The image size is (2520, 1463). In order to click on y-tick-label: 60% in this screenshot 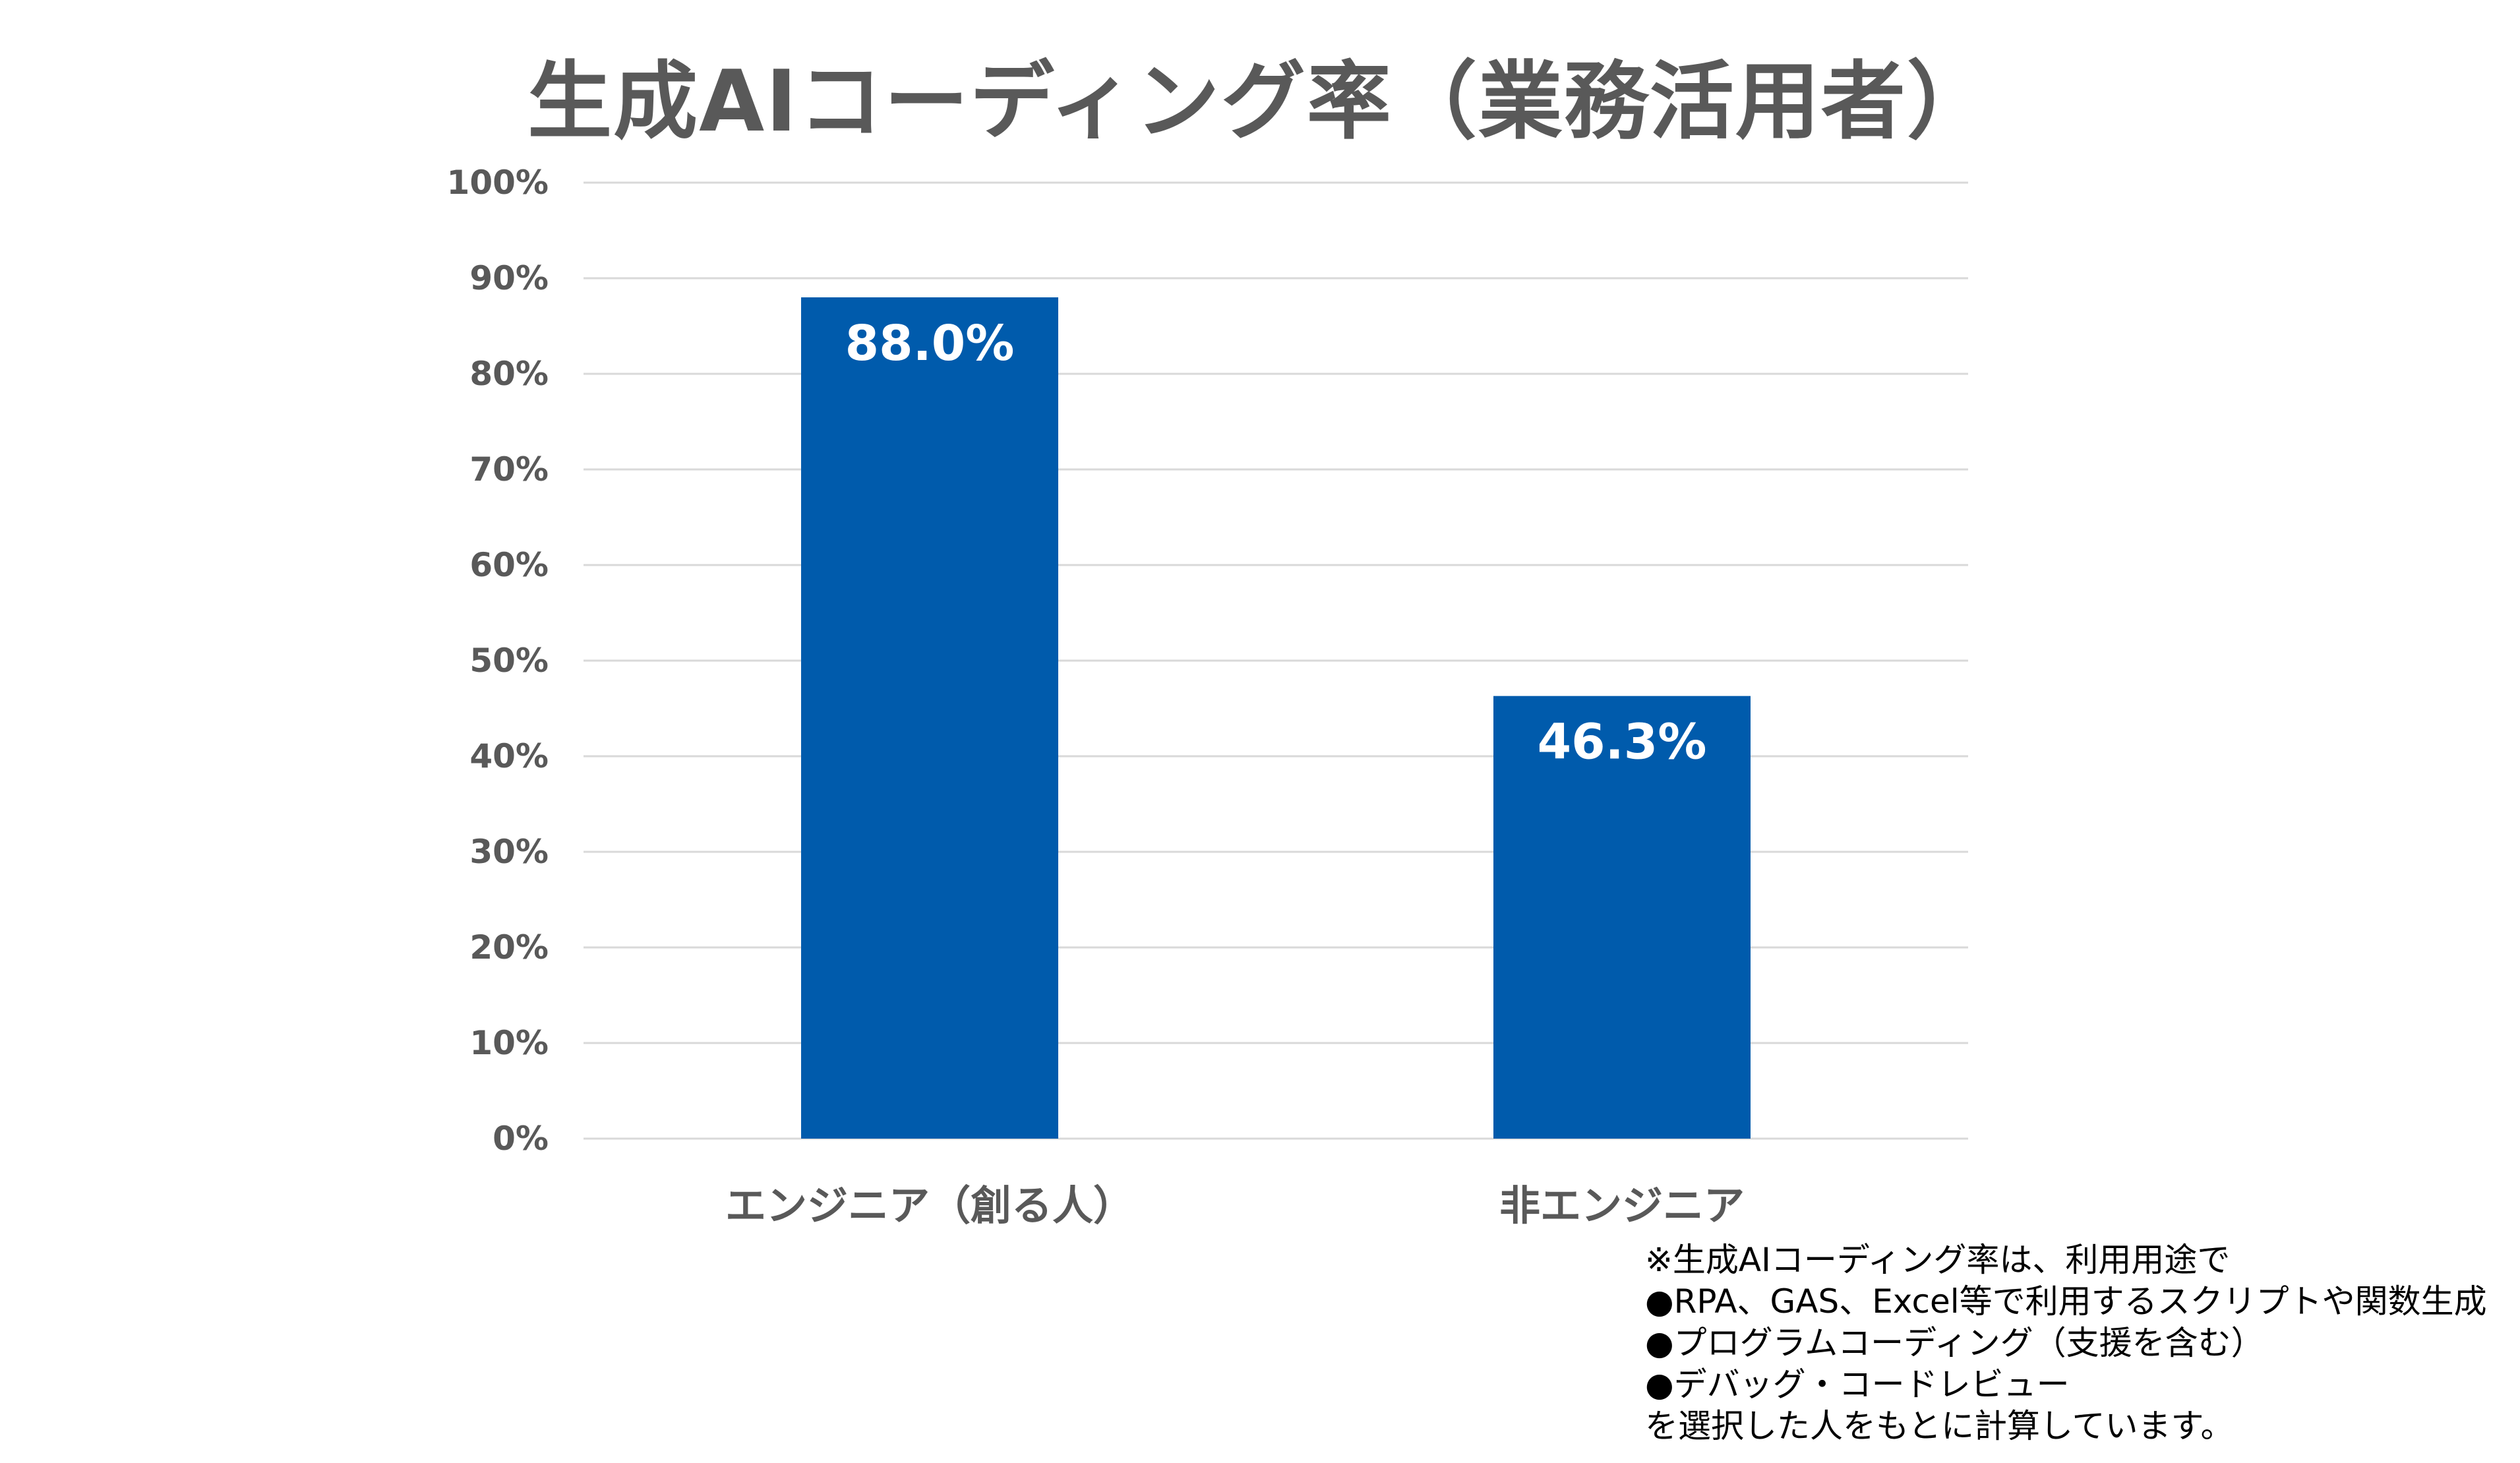, I will do `click(509, 565)`.